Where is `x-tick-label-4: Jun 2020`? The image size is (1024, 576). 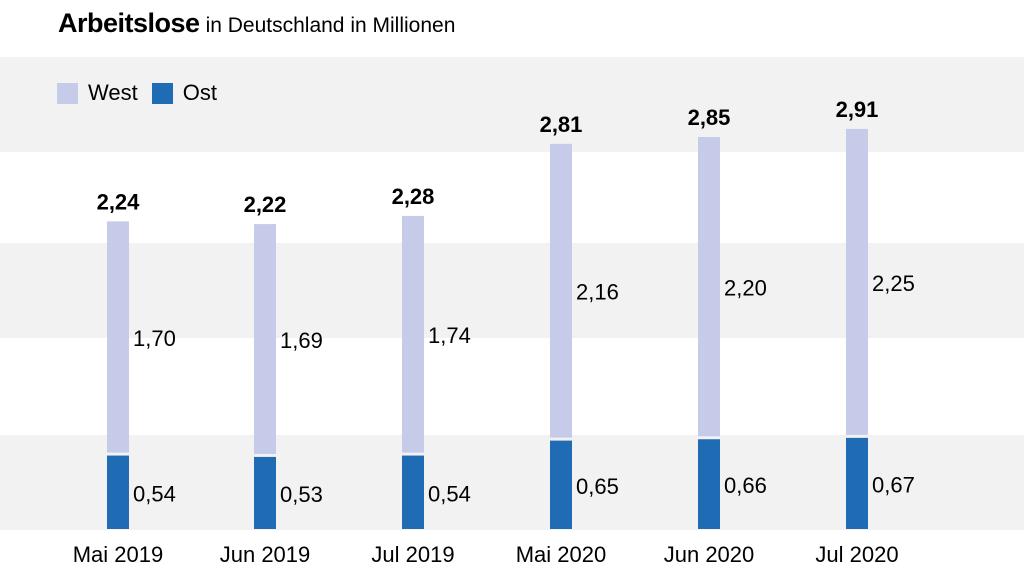
x-tick-label-4: Jun 2020 is located at coordinates (709, 554).